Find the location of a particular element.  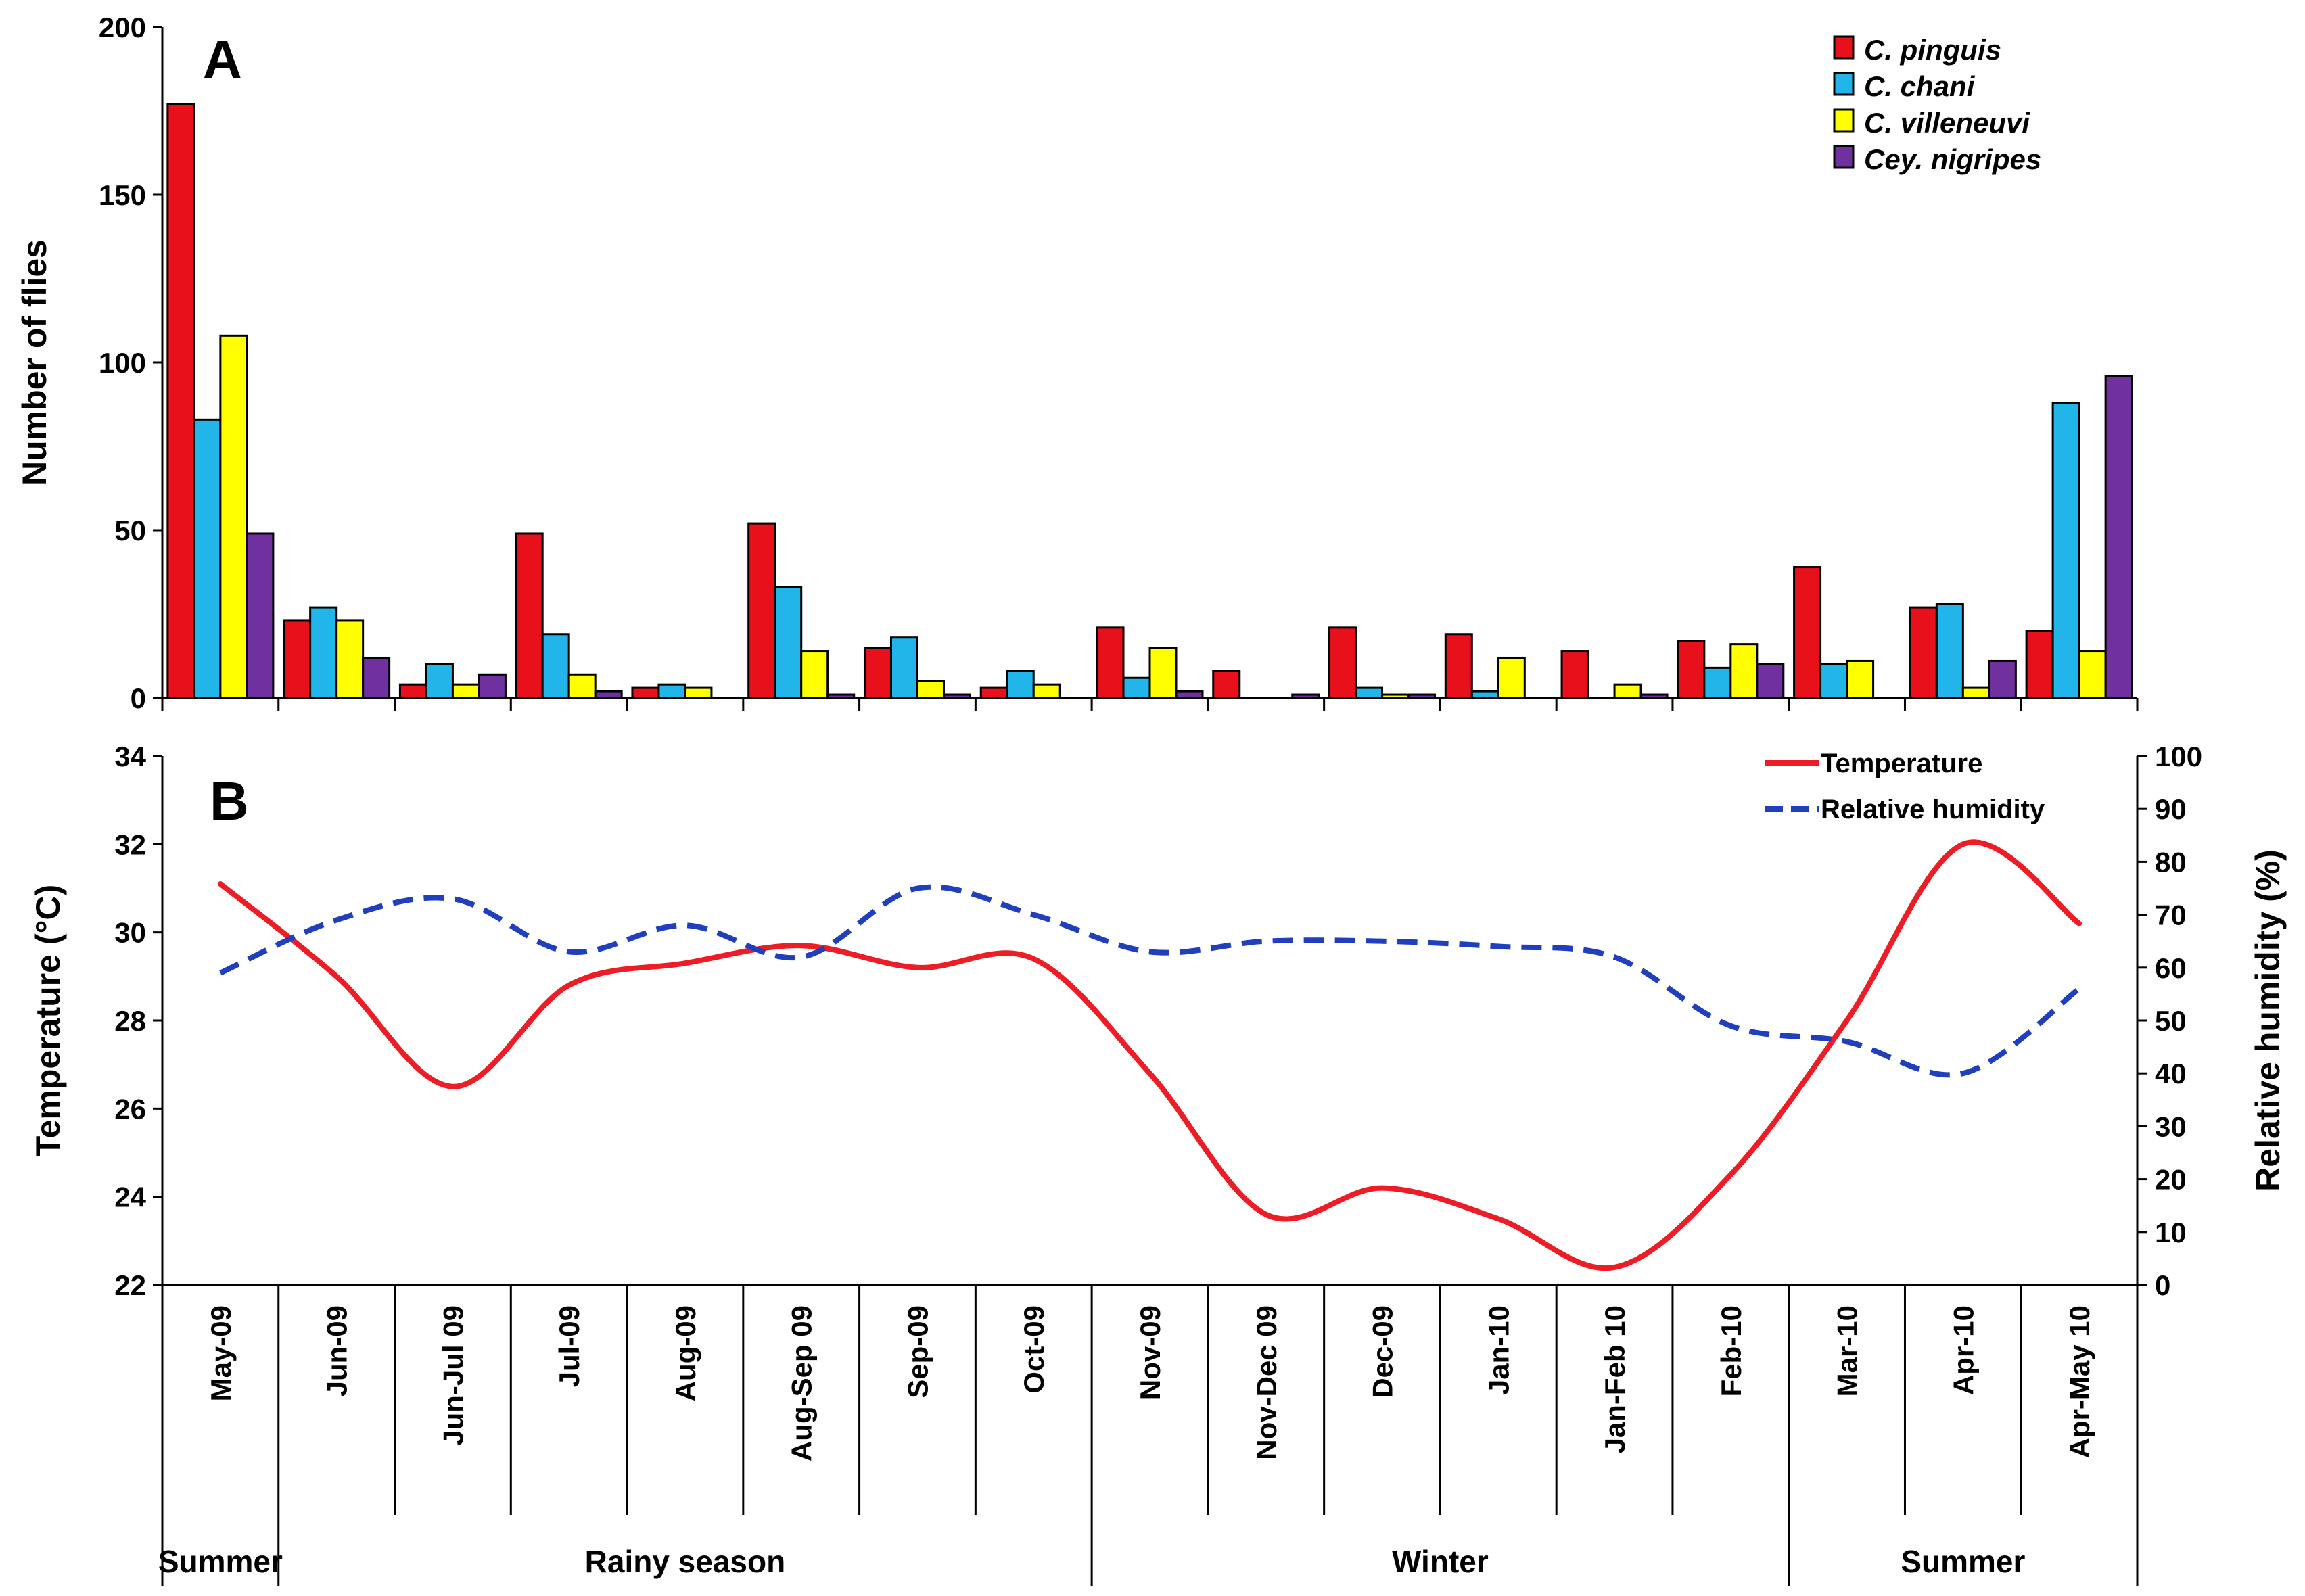

category-label: Dec-09 is located at coordinates (1383, 1352).